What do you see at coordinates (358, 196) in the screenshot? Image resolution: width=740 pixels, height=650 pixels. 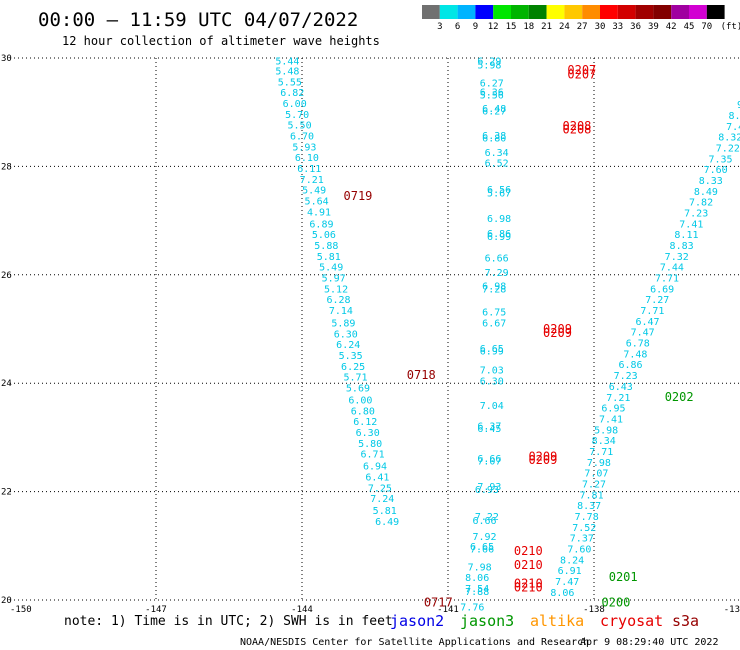 I see `pass-time-label: 0719` at bounding box center [358, 196].